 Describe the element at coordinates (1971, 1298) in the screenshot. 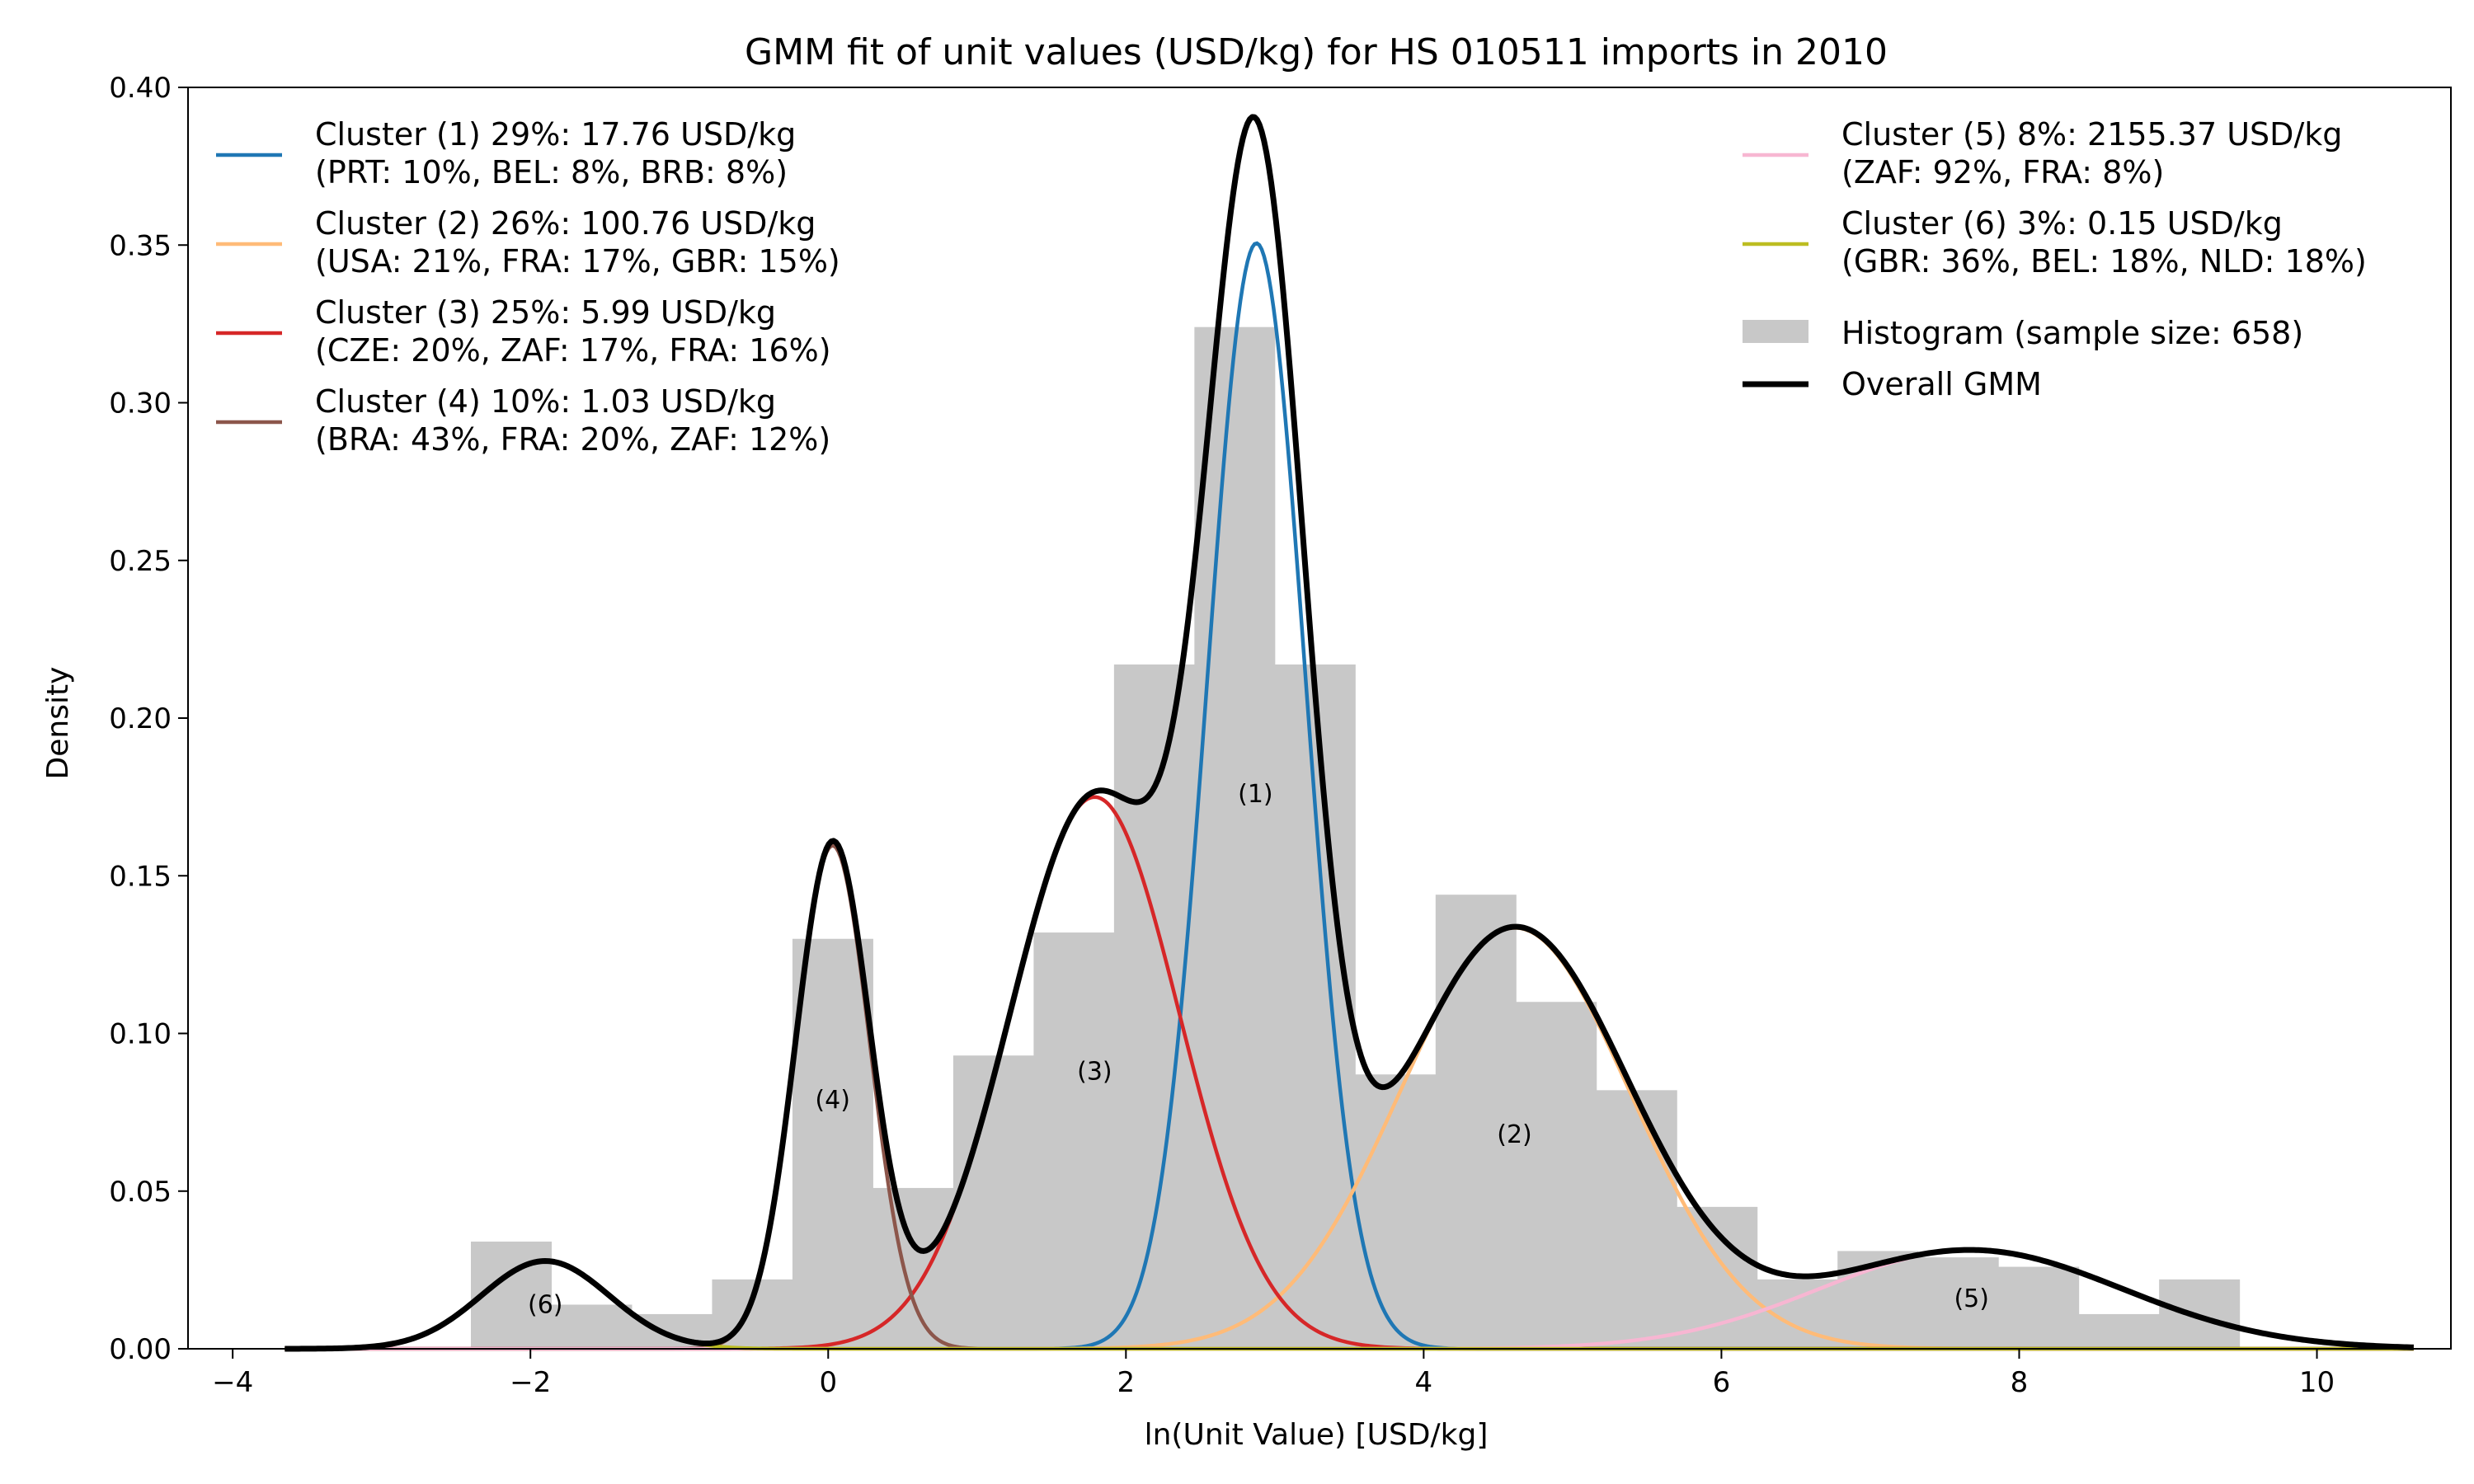

I see `cluster-label-c5: (5)` at that location.